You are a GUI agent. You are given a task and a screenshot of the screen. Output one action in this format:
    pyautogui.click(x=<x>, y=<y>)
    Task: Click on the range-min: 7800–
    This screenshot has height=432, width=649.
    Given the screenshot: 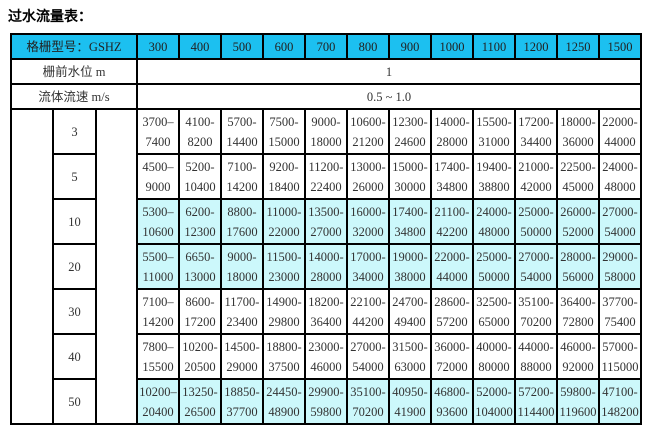 What is the action you would take?
    pyautogui.click(x=158, y=346)
    